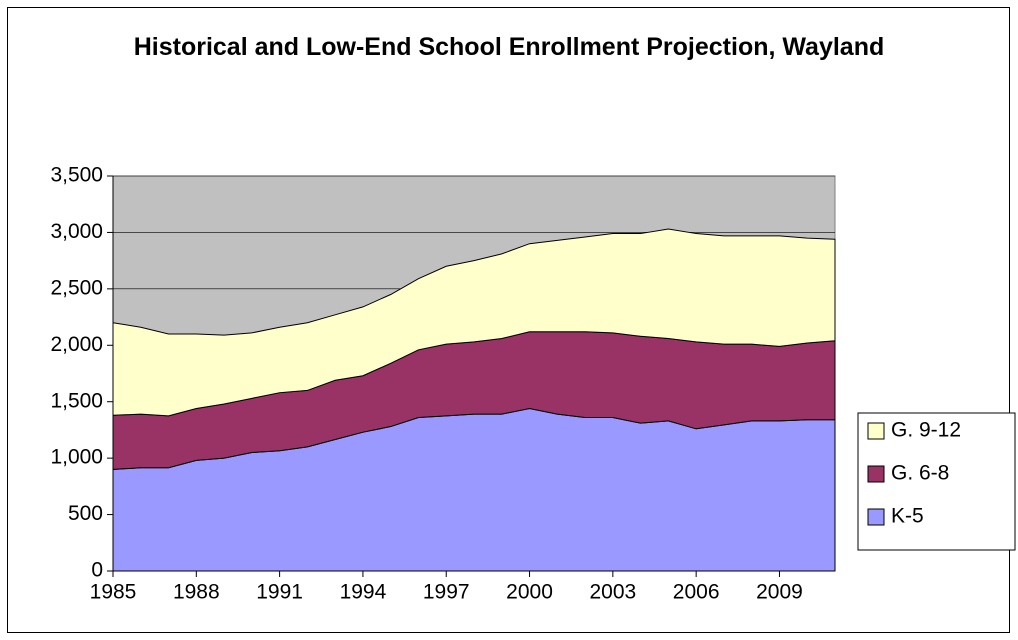 The height and width of the screenshot is (640, 1018). What do you see at coordinates (926, 430) in the screenshot?
I see `legend-label: G. 9-12` at bounding box center [926, 430].